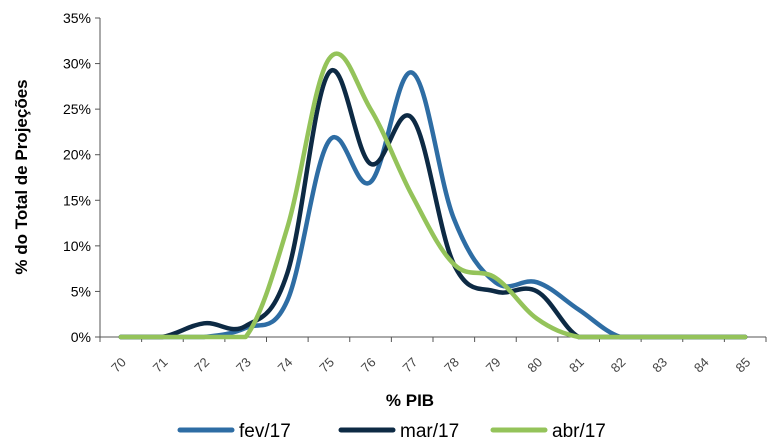 This screenshot has height=444, width=773. Describe the element at coordinates (368, 365) in the screenshot. I see `x-tick-label: 76` at that location.